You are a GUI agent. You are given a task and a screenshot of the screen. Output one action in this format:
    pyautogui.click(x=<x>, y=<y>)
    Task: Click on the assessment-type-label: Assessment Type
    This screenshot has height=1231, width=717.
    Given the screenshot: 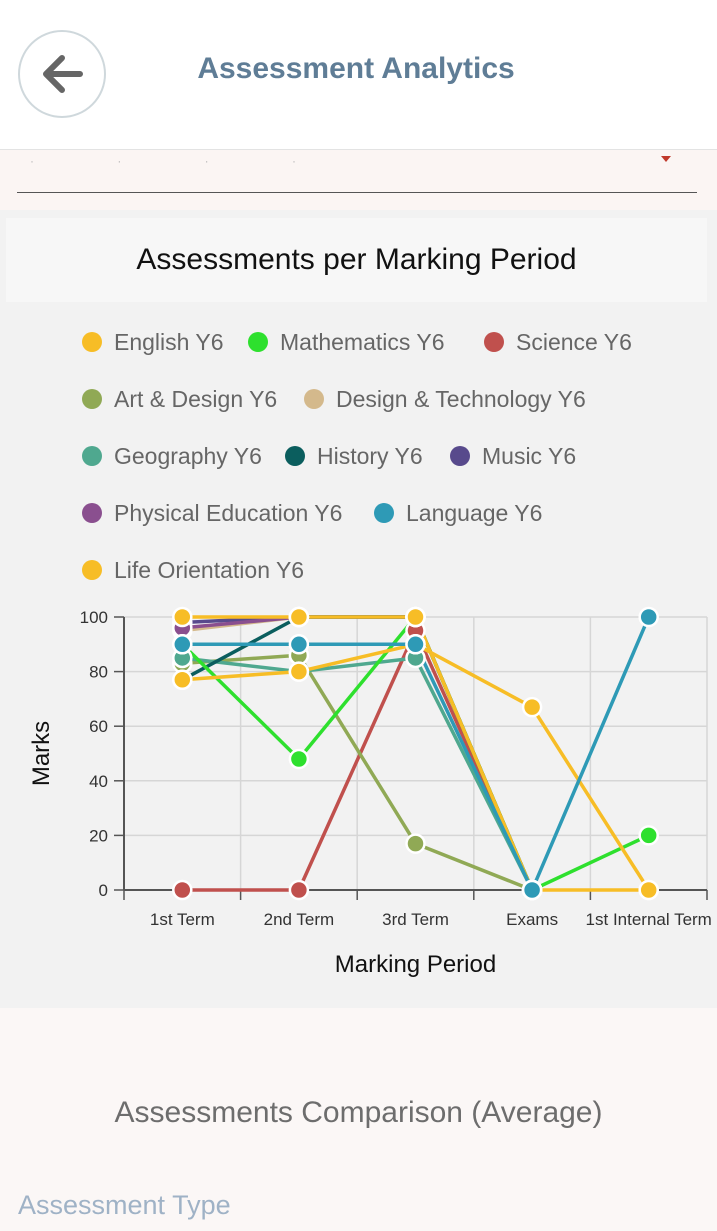 What is the action you would take?
    pyautogui.click(x=124, y=1205)
    